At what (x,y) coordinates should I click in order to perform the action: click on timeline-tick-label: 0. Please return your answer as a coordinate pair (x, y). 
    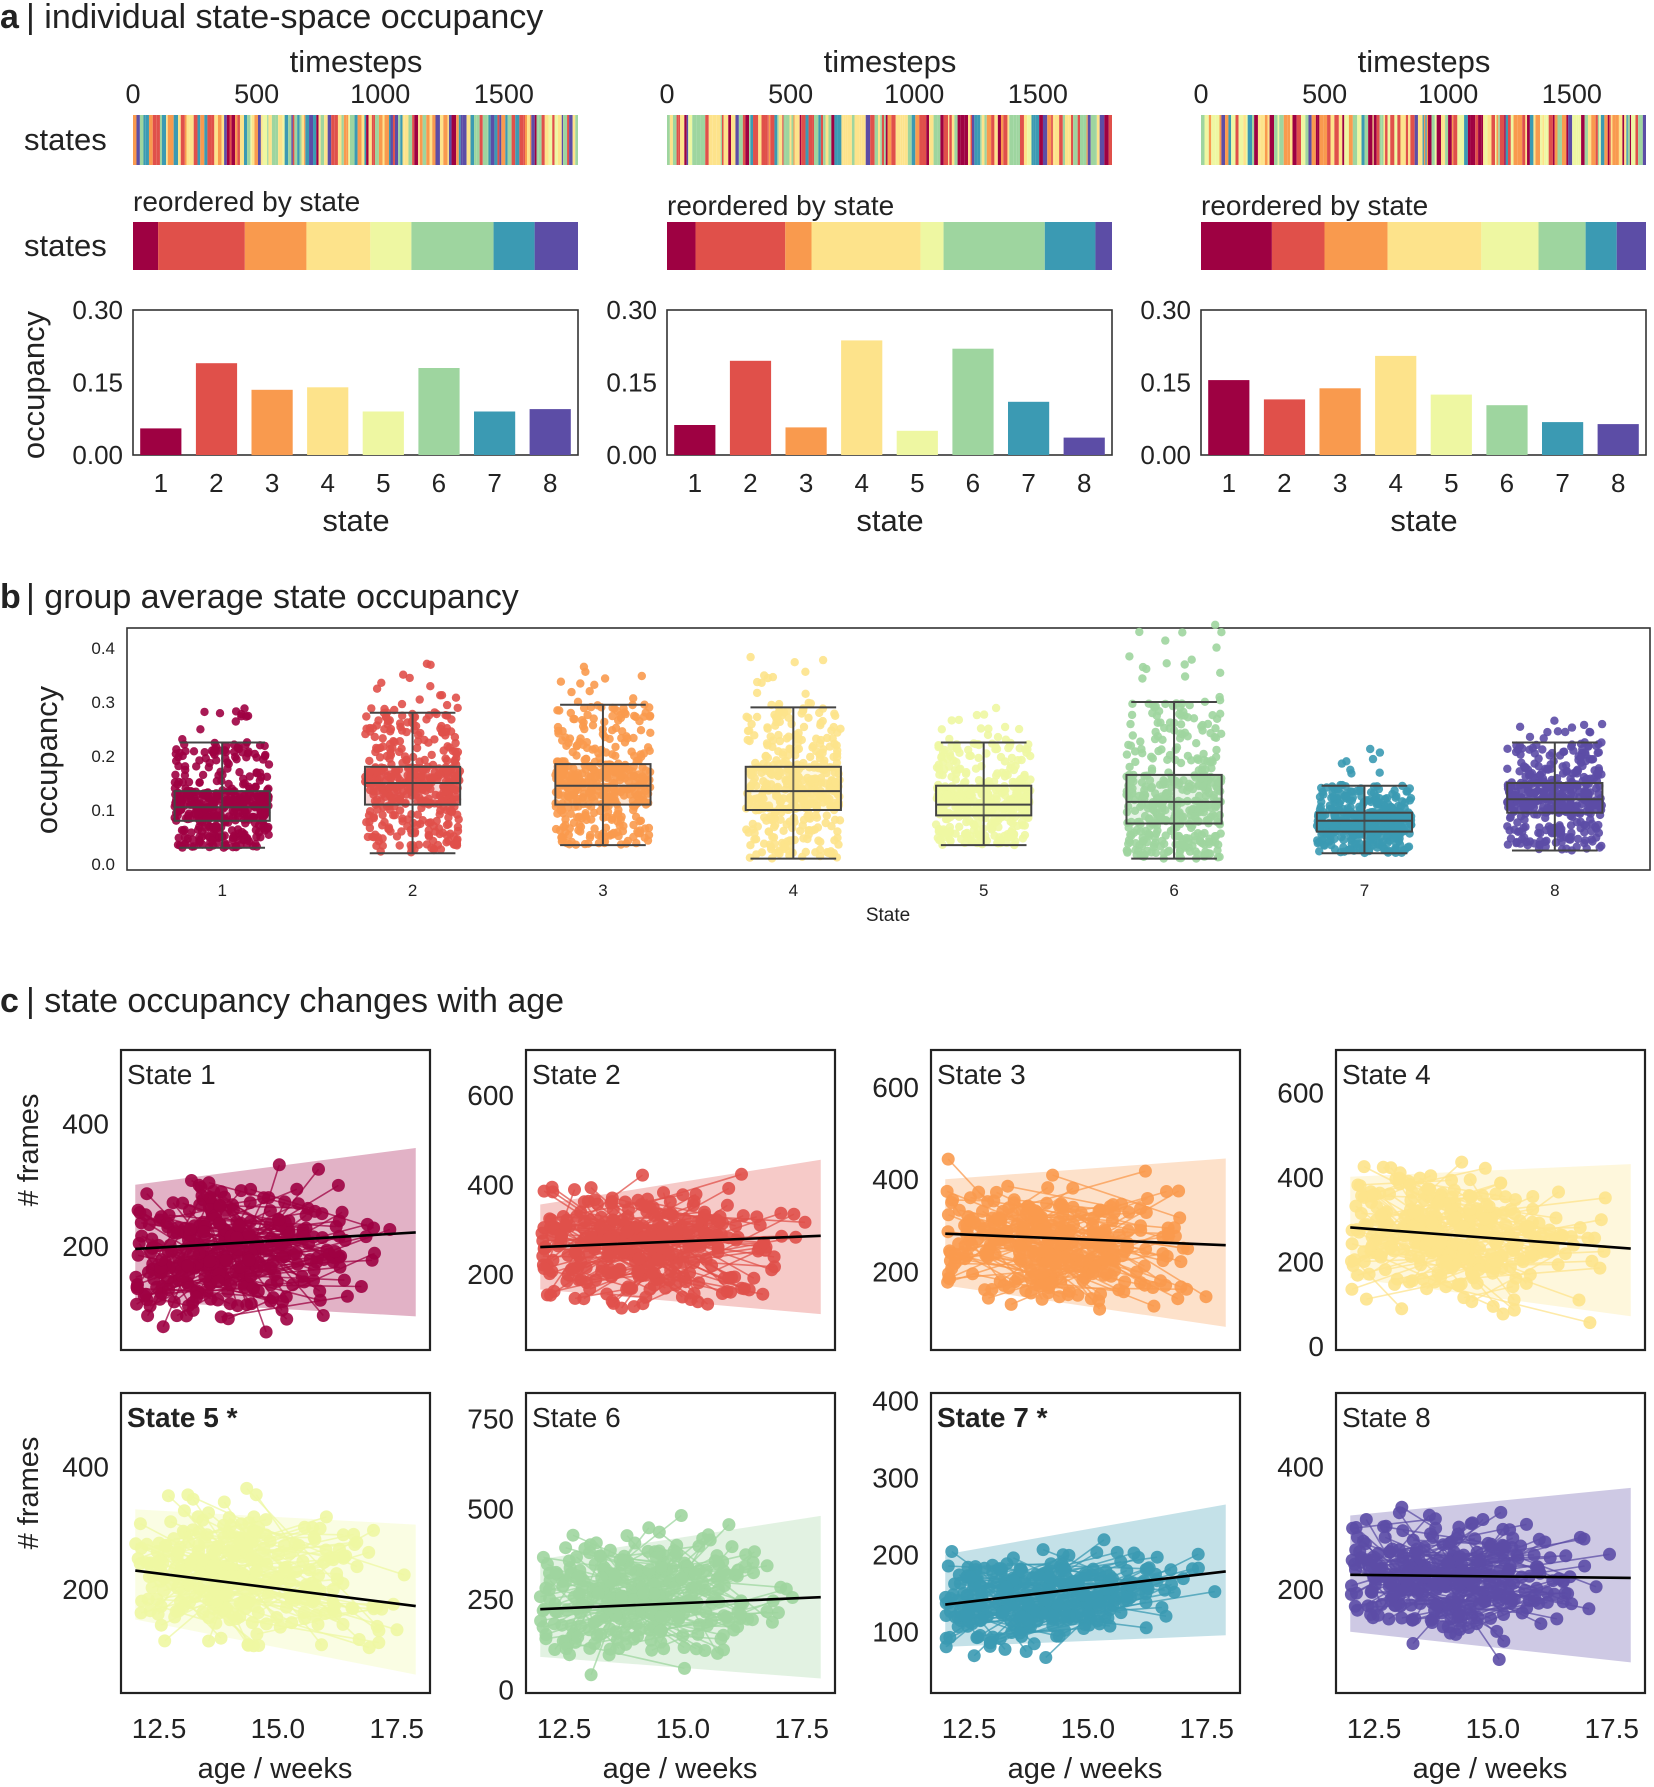
    Looking at the image, I should click on (1200, 94).